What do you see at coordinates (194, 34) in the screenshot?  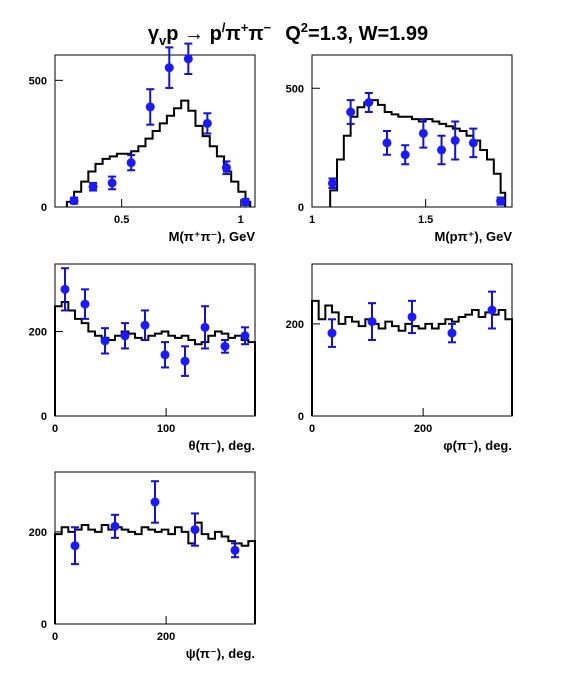 I see `title-reaction: p → p` at bounding box center [194, 34].